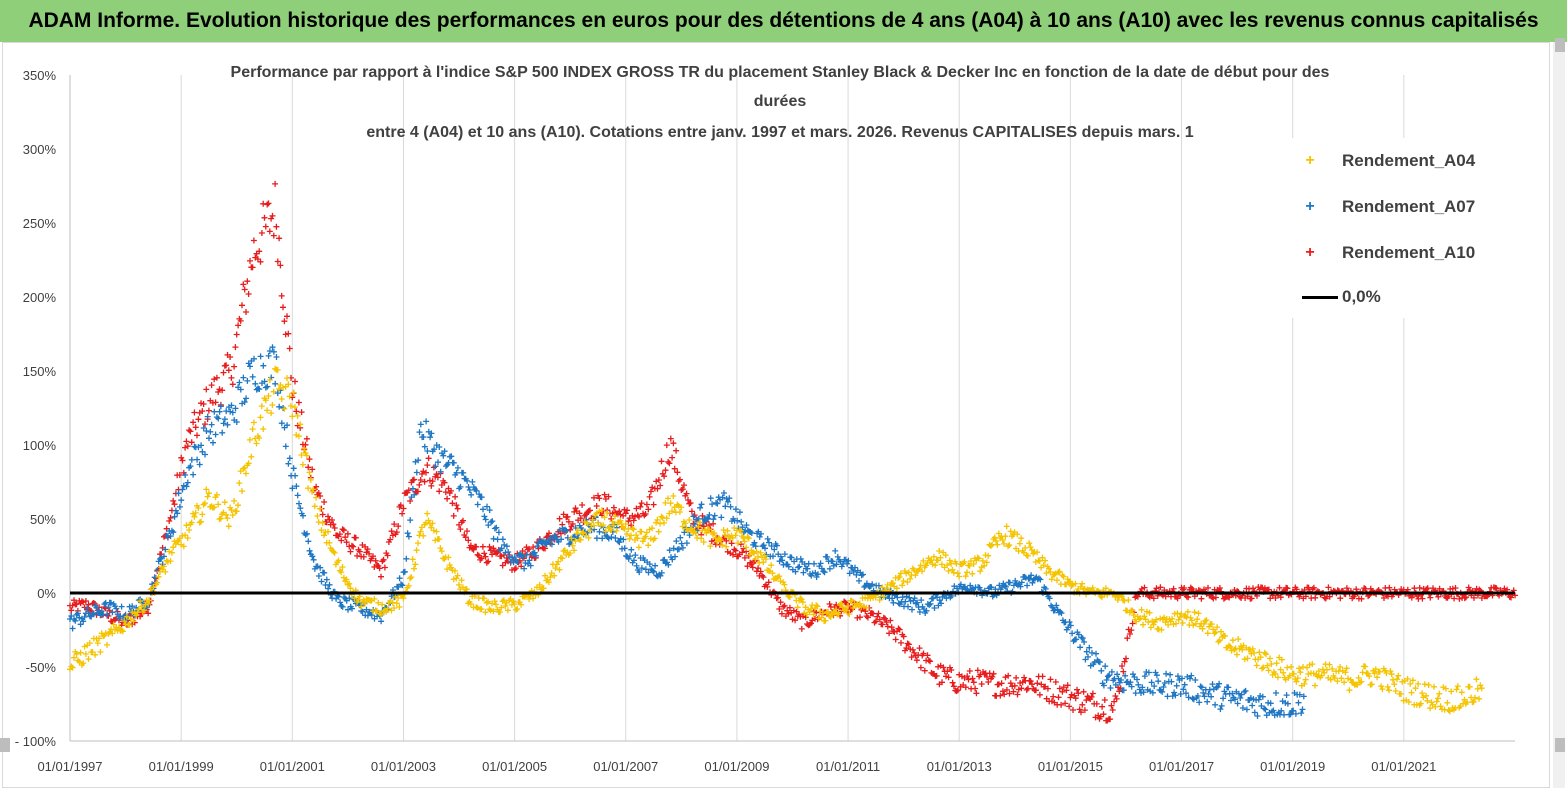 The height and width of the screenshot is (790, 1567). I want to click on line-marker-icon, so click(1320, 297).